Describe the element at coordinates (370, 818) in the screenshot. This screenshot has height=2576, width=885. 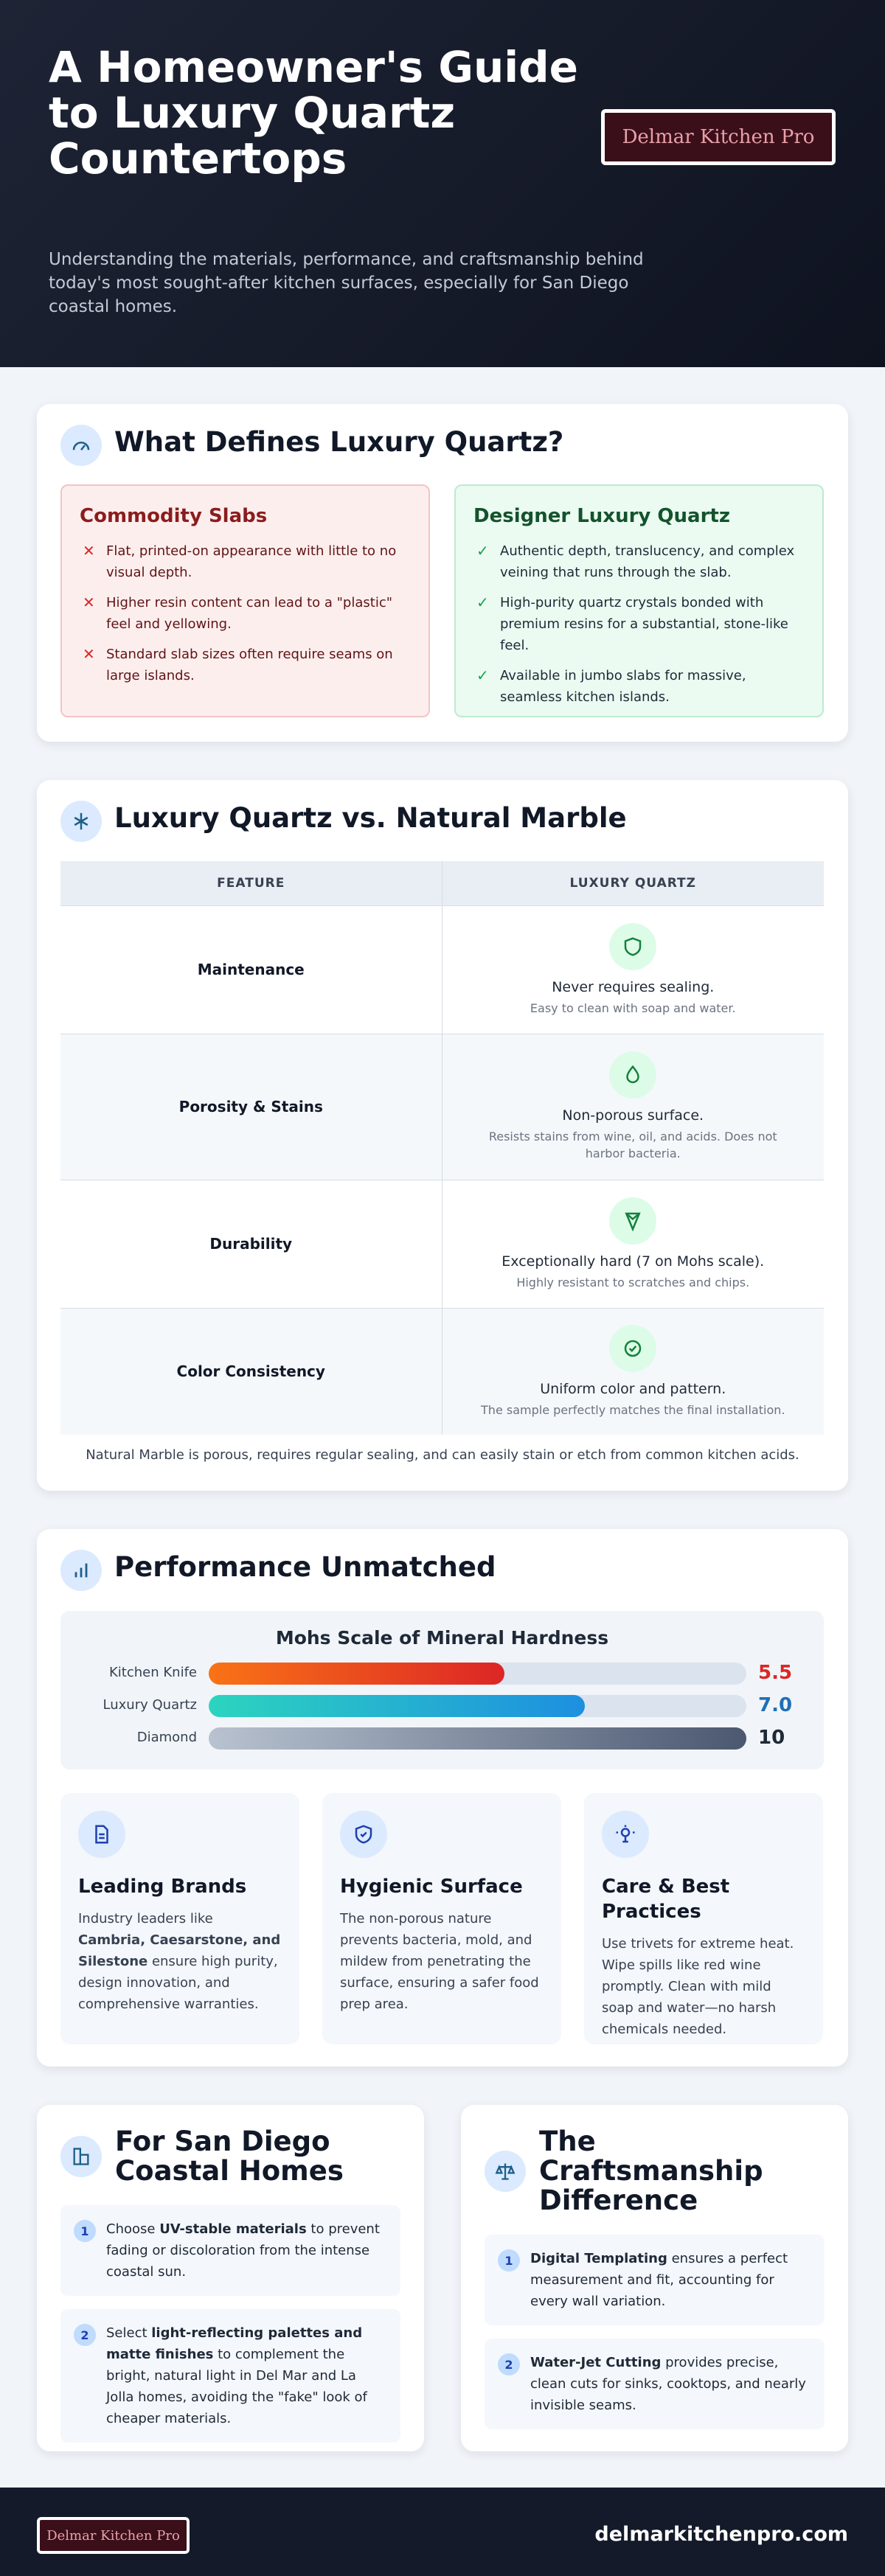
I see `heading: Luxury Quartz vs. Natural Marble` at that location.